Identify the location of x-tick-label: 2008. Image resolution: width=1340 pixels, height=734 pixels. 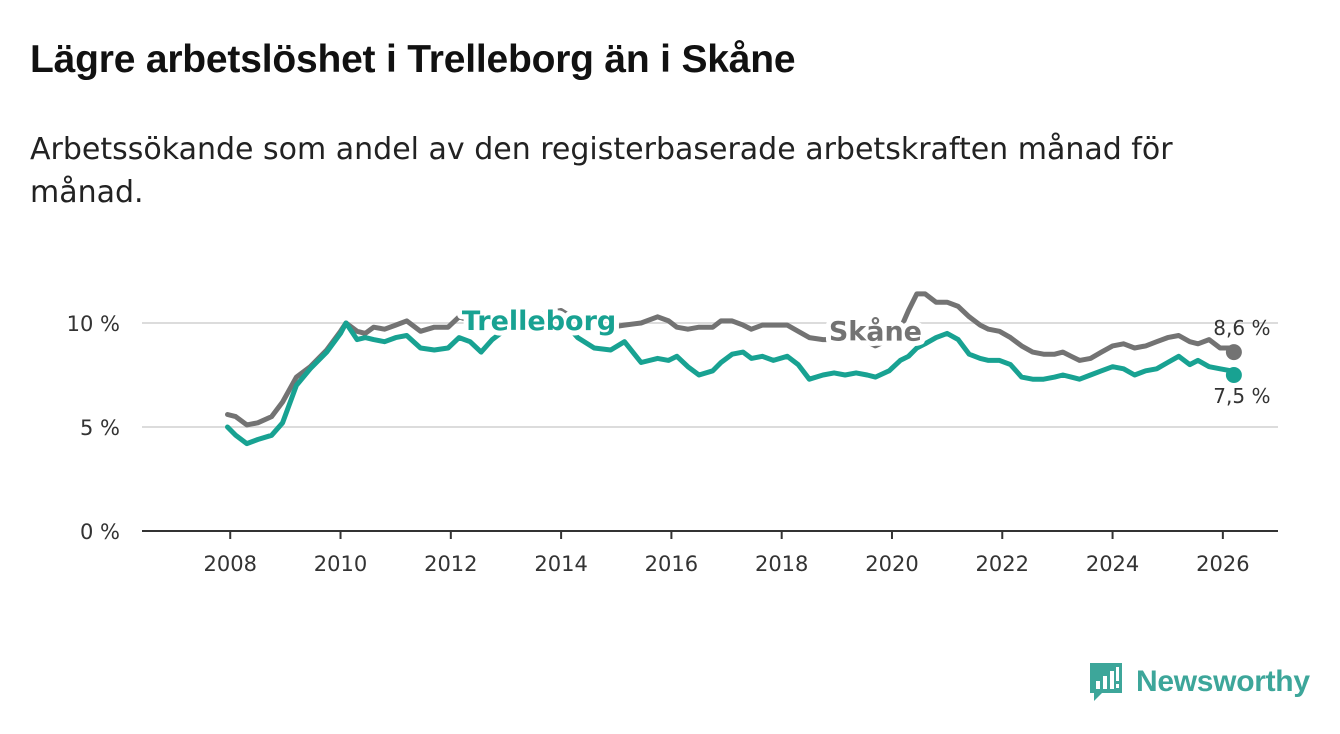
(230, 564).